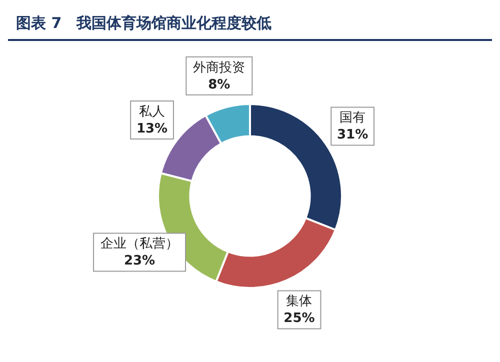  Describe the element at coordinates (219, 84) in the screenshot. I see `data-label: 8%` at that location.